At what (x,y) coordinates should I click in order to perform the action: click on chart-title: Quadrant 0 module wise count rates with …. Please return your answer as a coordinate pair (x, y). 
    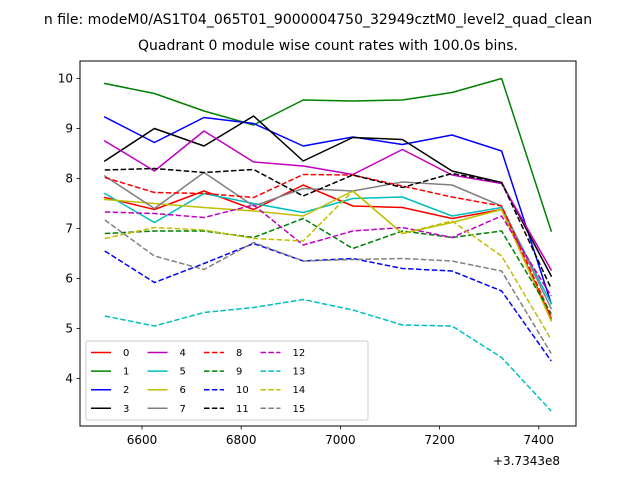
    Looking at the image, I should click on (328, 46).